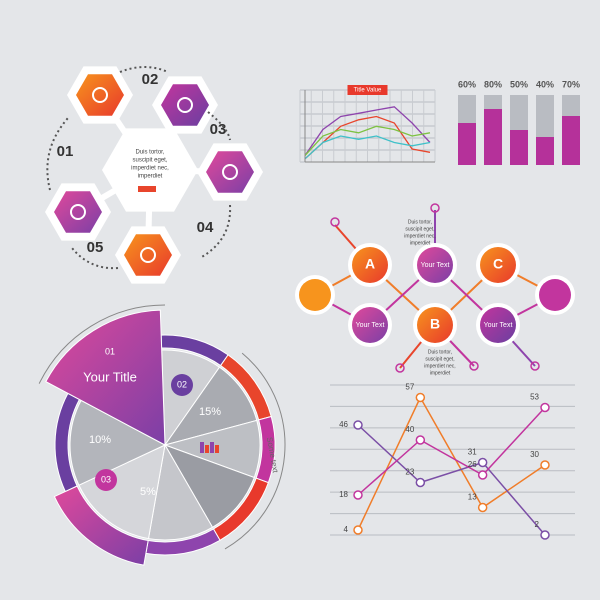 Image resolution: width=600 pixels, height=600 pixels. I want to click on polar-label: 5%, so click(148, 492).